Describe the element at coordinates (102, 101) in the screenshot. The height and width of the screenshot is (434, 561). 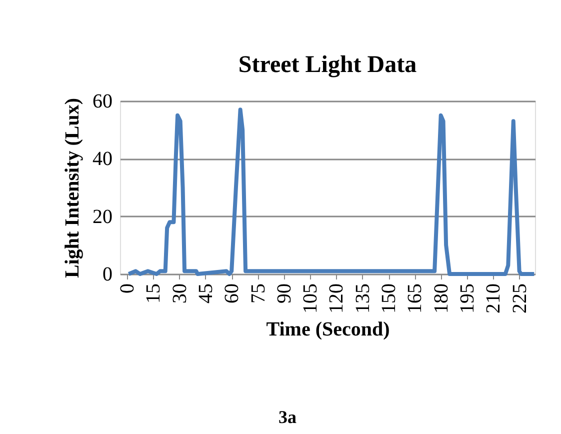
I see `y-tick-label: 60` at that location.